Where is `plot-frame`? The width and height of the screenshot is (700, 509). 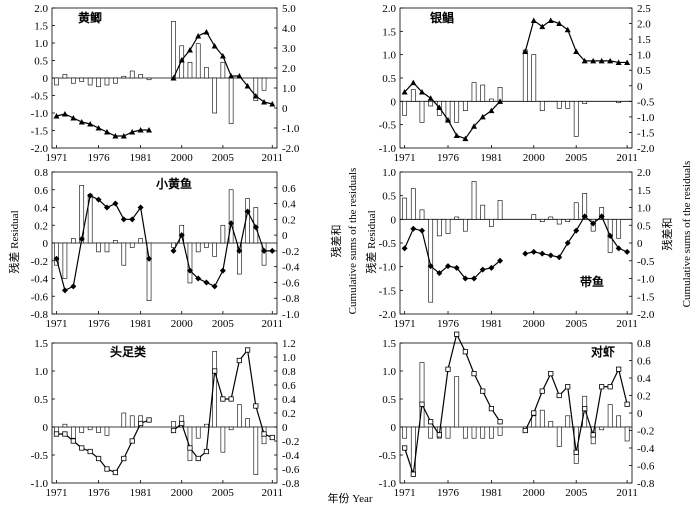 plot-frame is located at coordinates (516, 78).